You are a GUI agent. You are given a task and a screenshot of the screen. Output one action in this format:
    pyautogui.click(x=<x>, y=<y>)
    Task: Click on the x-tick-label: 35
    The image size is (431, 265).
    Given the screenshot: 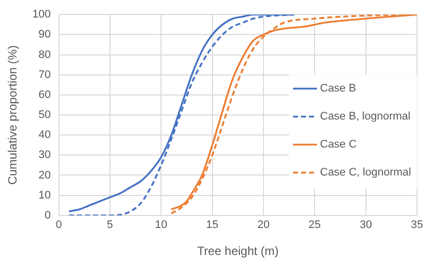 What is the action you would take?
    pyautogui.click(x=417, y=225)
    